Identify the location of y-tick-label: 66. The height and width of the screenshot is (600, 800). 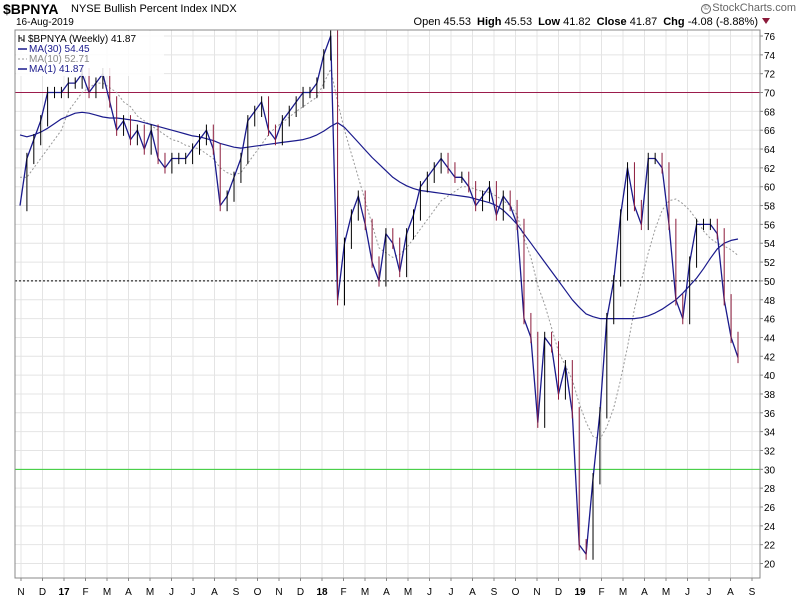
(770, 131).